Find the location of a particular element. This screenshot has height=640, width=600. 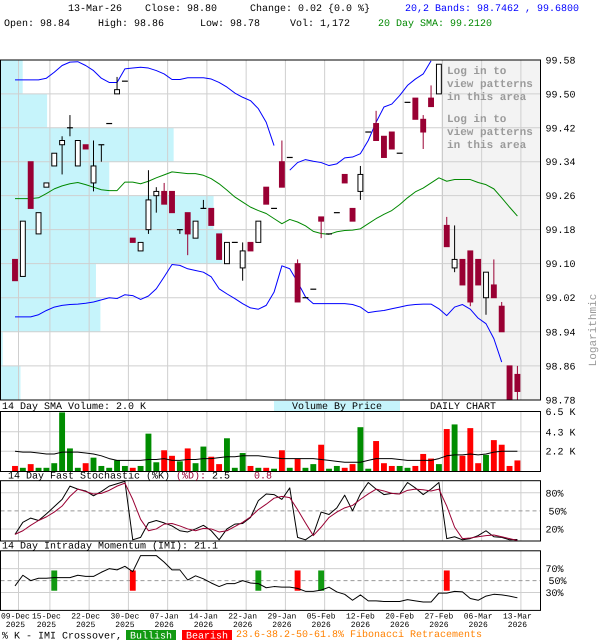

y-tick-label: 98.78 is located at coordinates (561, 402).